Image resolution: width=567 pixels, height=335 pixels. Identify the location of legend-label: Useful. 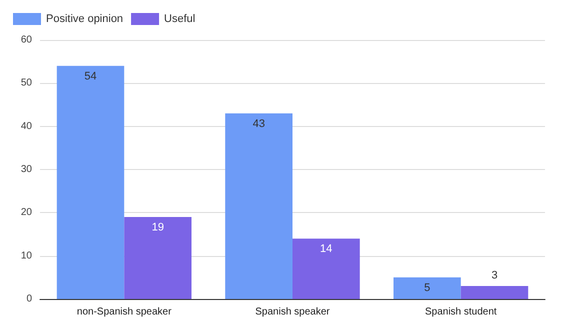
(180, 19).